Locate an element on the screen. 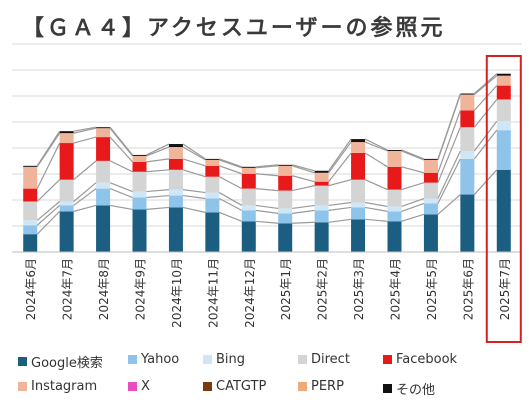 The image size is (530, 412). x-tick-label: 2025年4月 is located at coordinates (396, 289).